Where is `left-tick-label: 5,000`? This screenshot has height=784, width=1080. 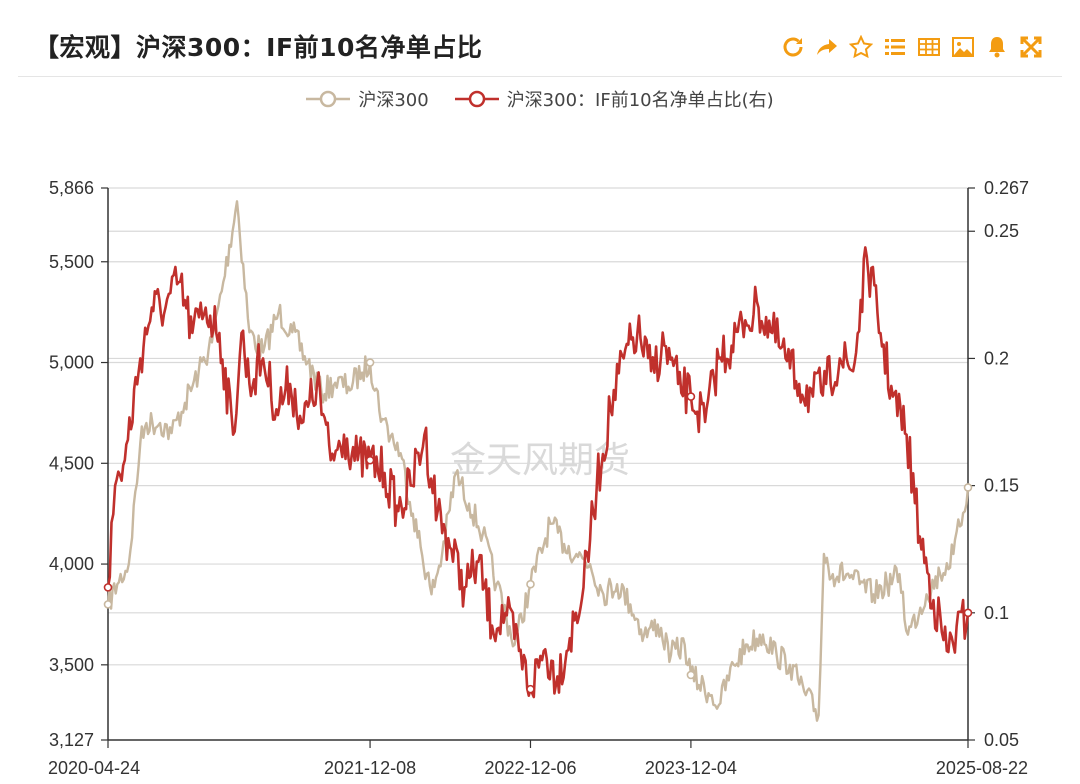
left-tick-label: 5,000 is located at coordinates (71, 363).